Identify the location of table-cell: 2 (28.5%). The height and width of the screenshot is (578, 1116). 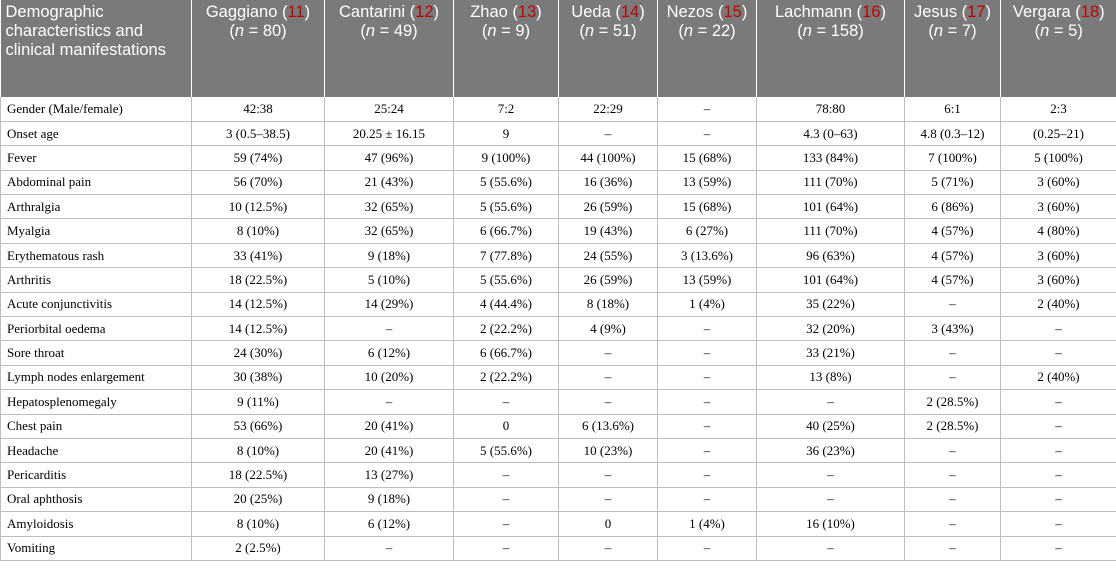
(952, 426).